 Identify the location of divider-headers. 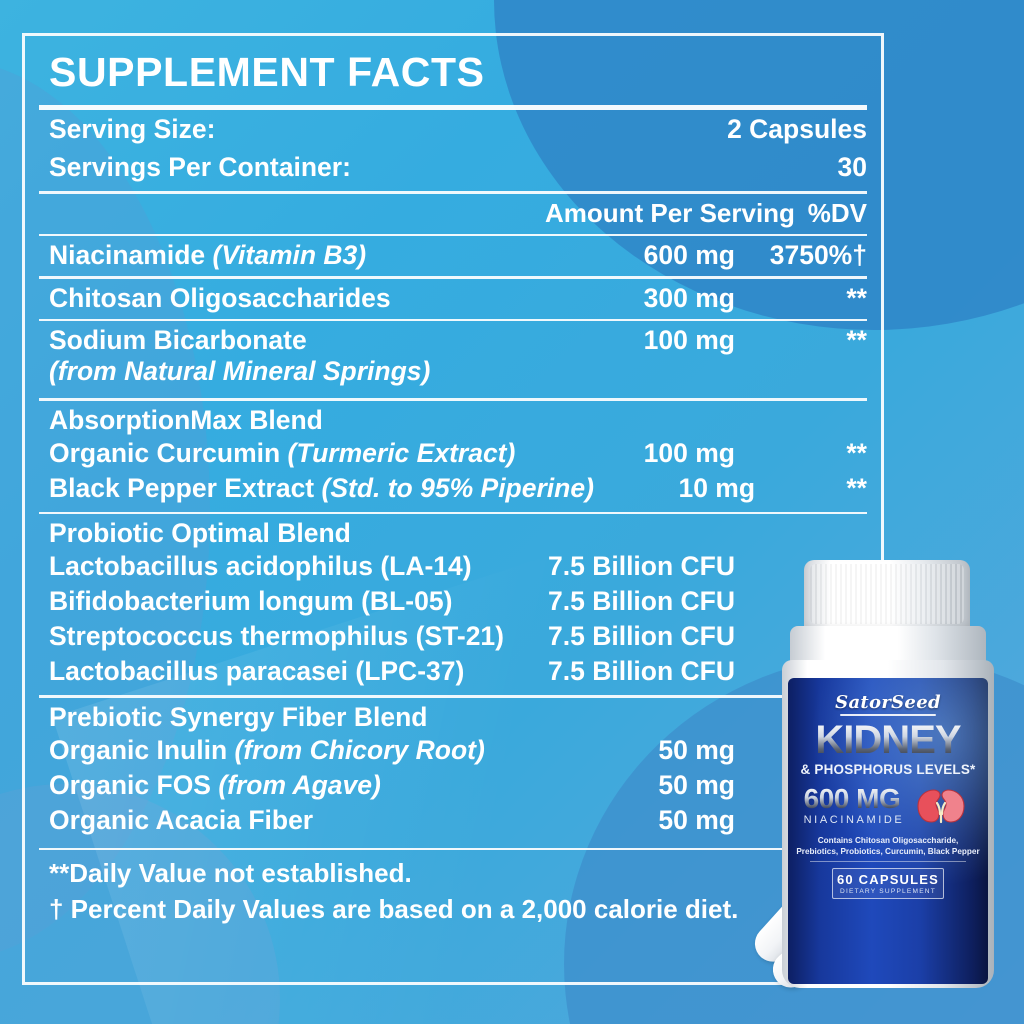
(453, 234).